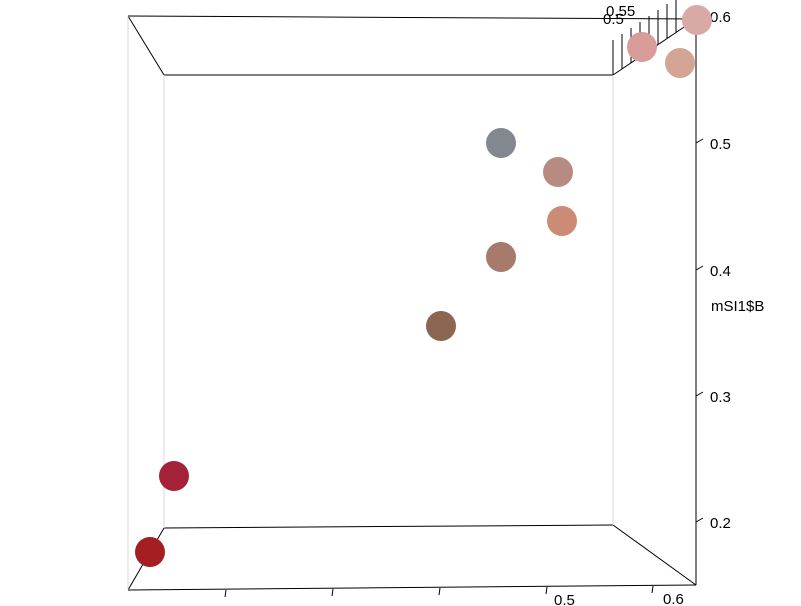 The image size is (801, 606). What do you see at coordinates (412, 587) in the screenshot?
I see `box-edge-bottom-back` at bounding box center [412, 587].